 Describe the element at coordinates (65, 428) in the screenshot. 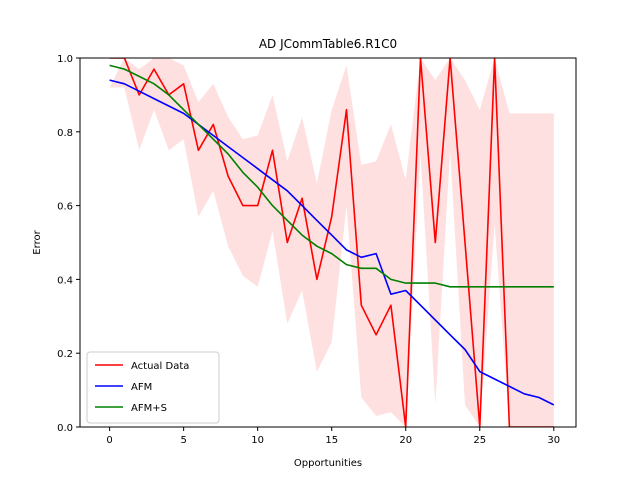

I see `y-tick-label: 0.0` at that location.